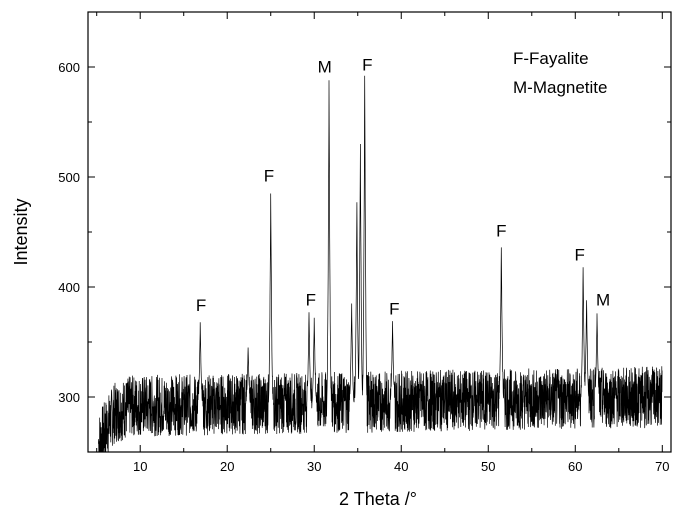 This screenshot has height=512, width=677. Describe the element at coordinates (69, 287) in the screenshot. I see `y-tick-label: 400` at that location.